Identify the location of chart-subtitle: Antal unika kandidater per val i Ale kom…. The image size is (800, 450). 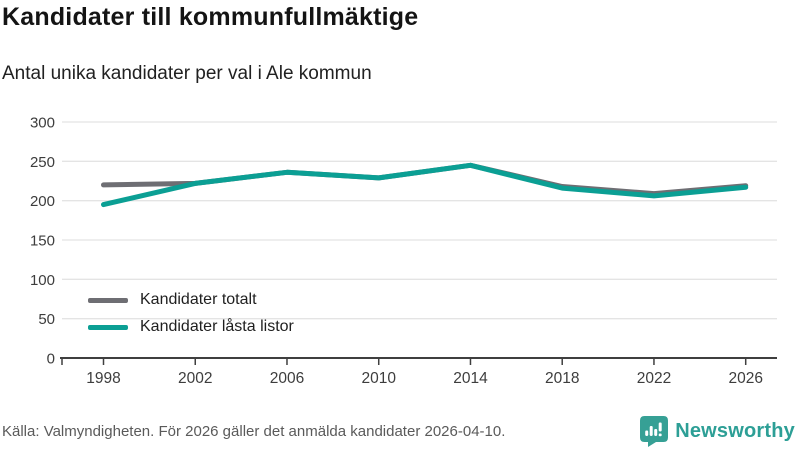
(187, 73).